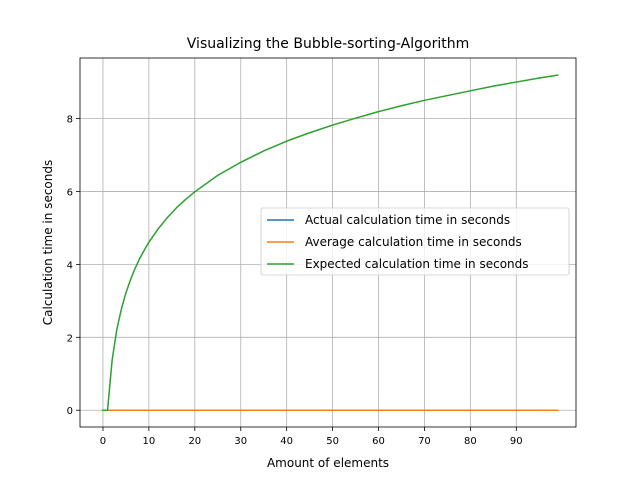 This screenshot has width=640, height=480. What do you see at coordinates (470, 441) in the screenshot?
I see `x-tick-label: 80` at bounding box center [470, 441].